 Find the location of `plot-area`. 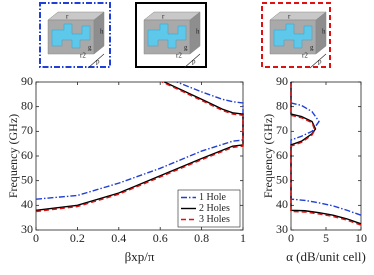

plot-area is located at coordinates (326, 156).